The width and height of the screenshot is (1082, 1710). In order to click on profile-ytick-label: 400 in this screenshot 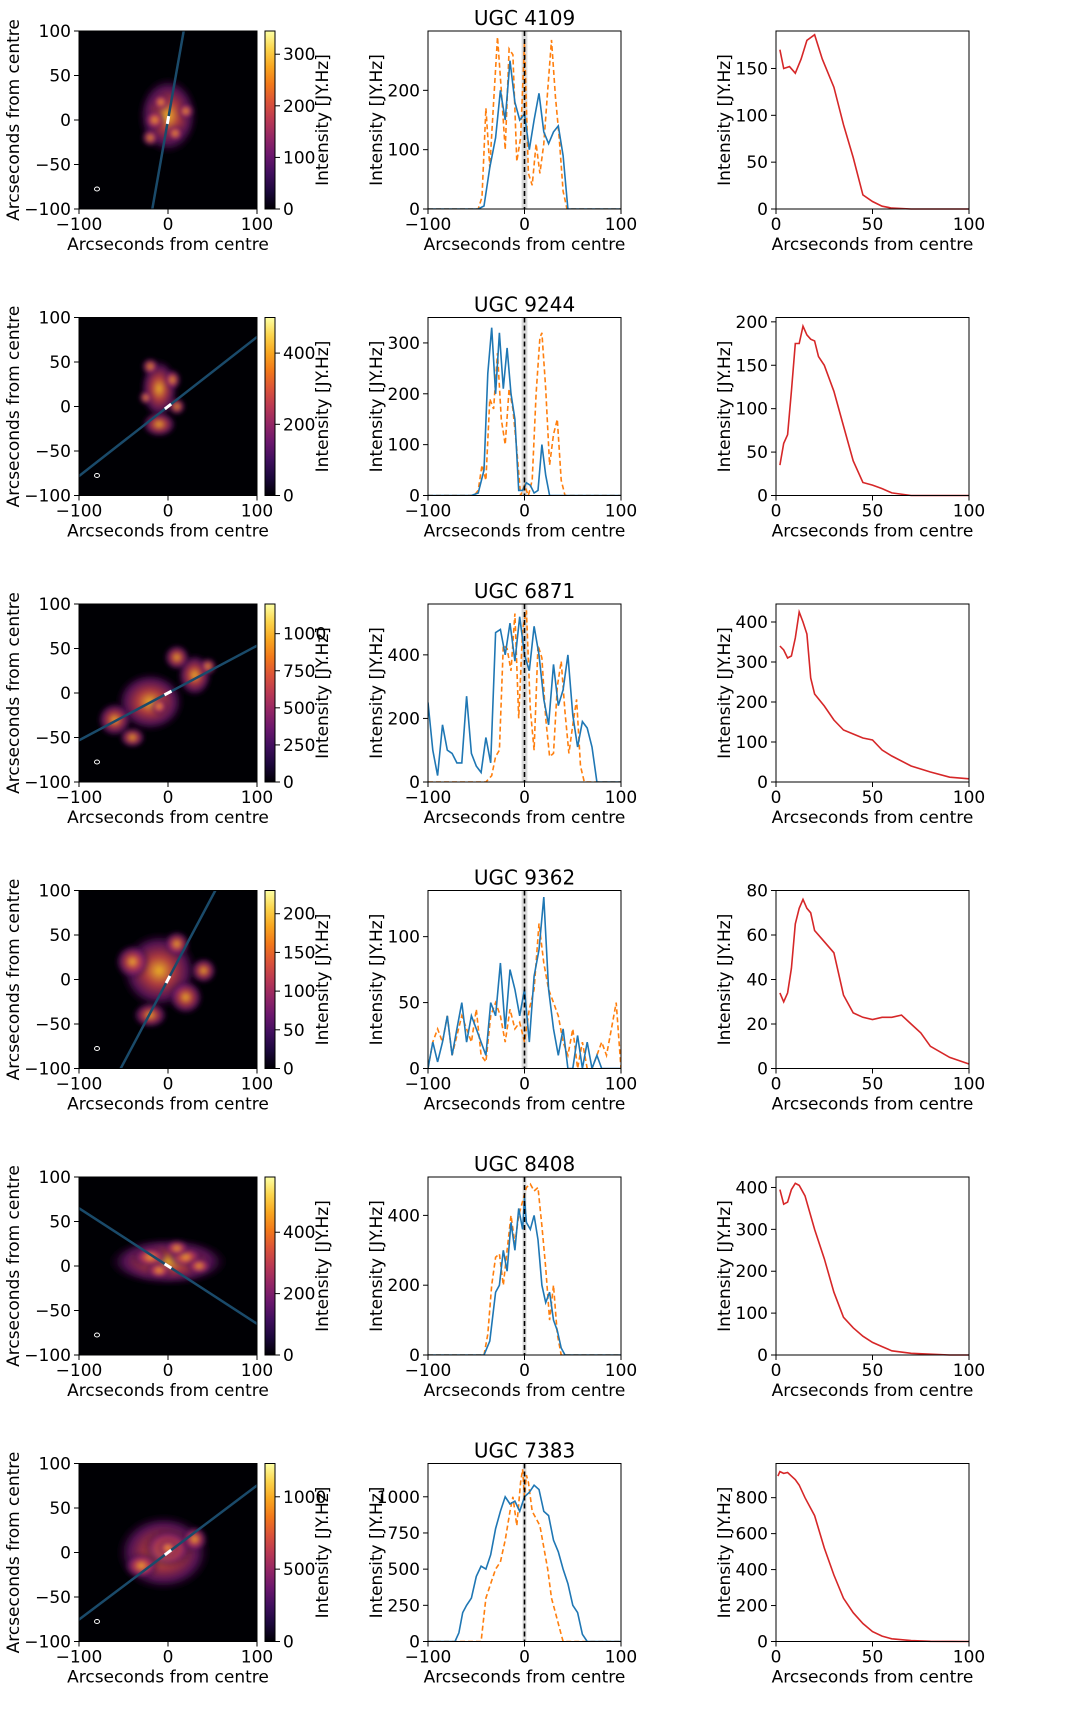, I will do `click(404, 656)`.